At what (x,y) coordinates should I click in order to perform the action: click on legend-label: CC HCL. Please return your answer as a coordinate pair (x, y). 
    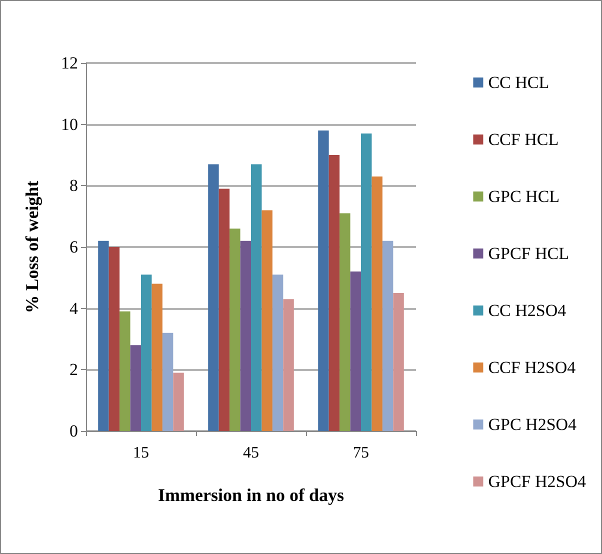
    Looking at the image, I should click on (519, 82).